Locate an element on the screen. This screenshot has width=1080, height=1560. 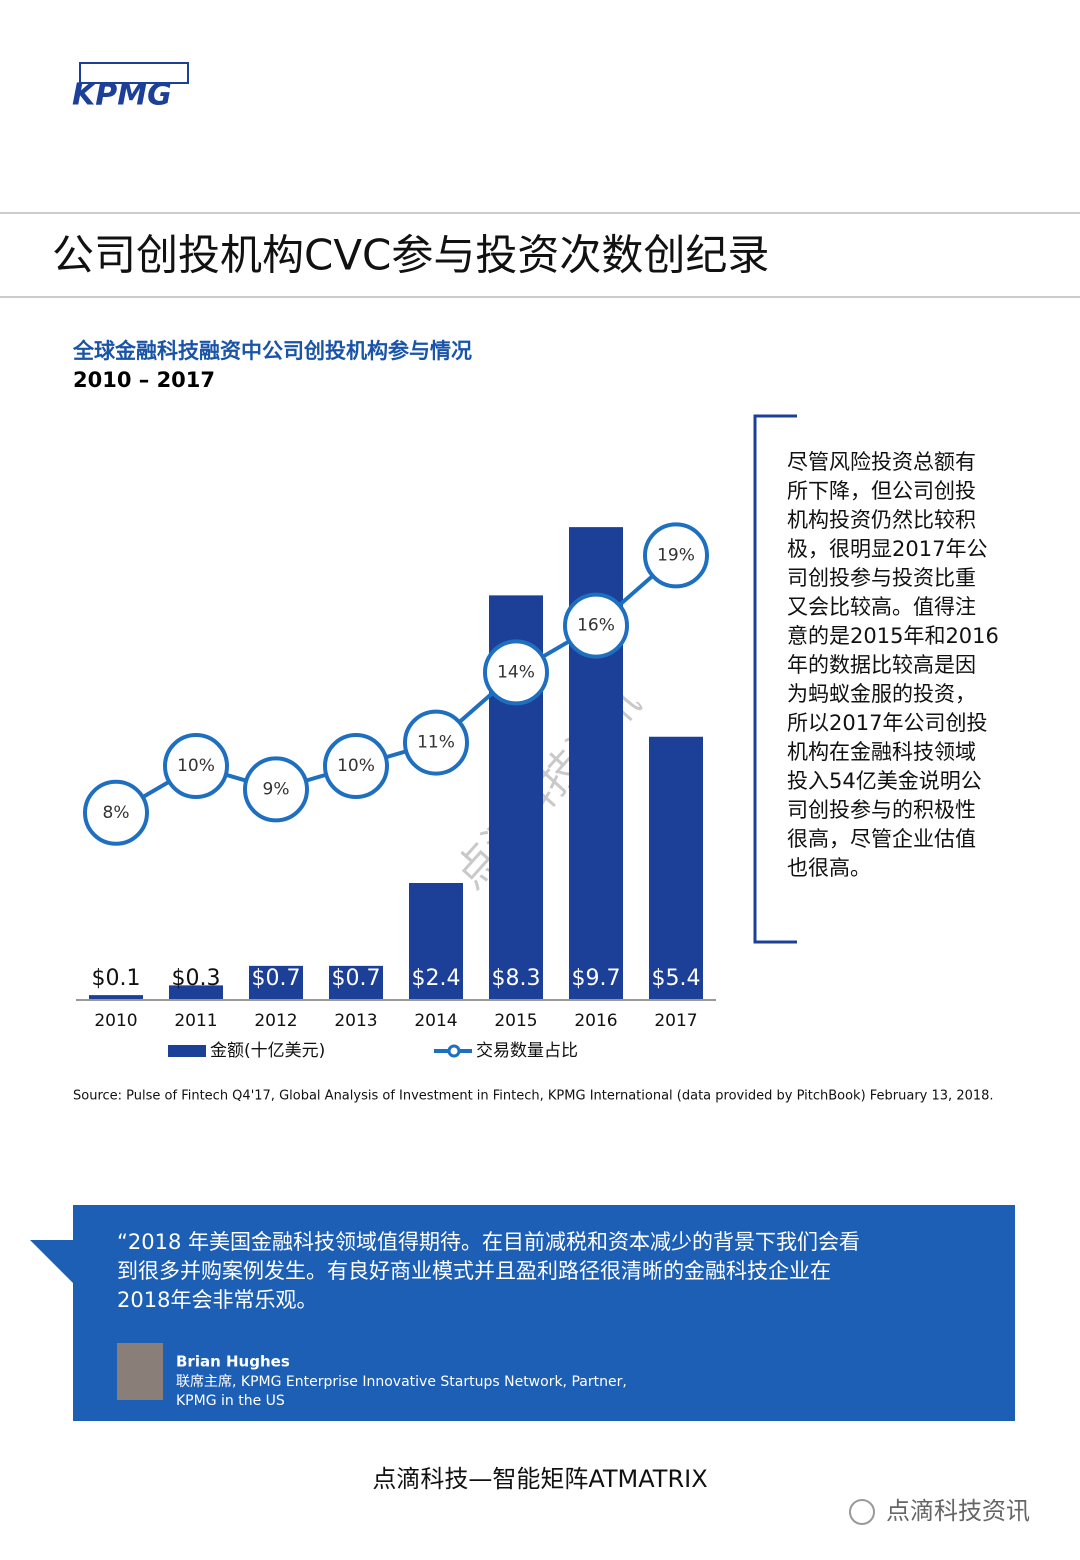
bar-value-label: $5.4 is located at coordinates (676, 978).